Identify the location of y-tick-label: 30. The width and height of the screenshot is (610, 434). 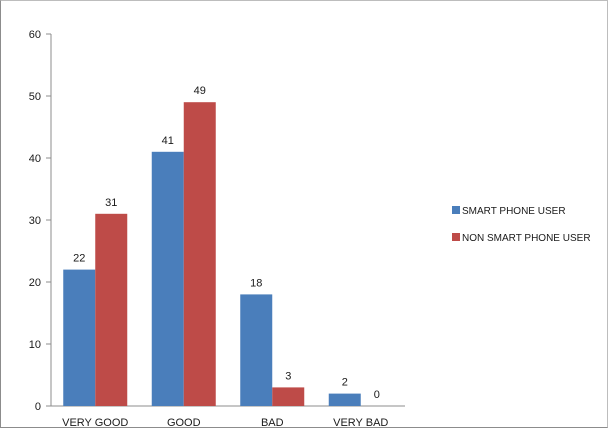
(35, 221).